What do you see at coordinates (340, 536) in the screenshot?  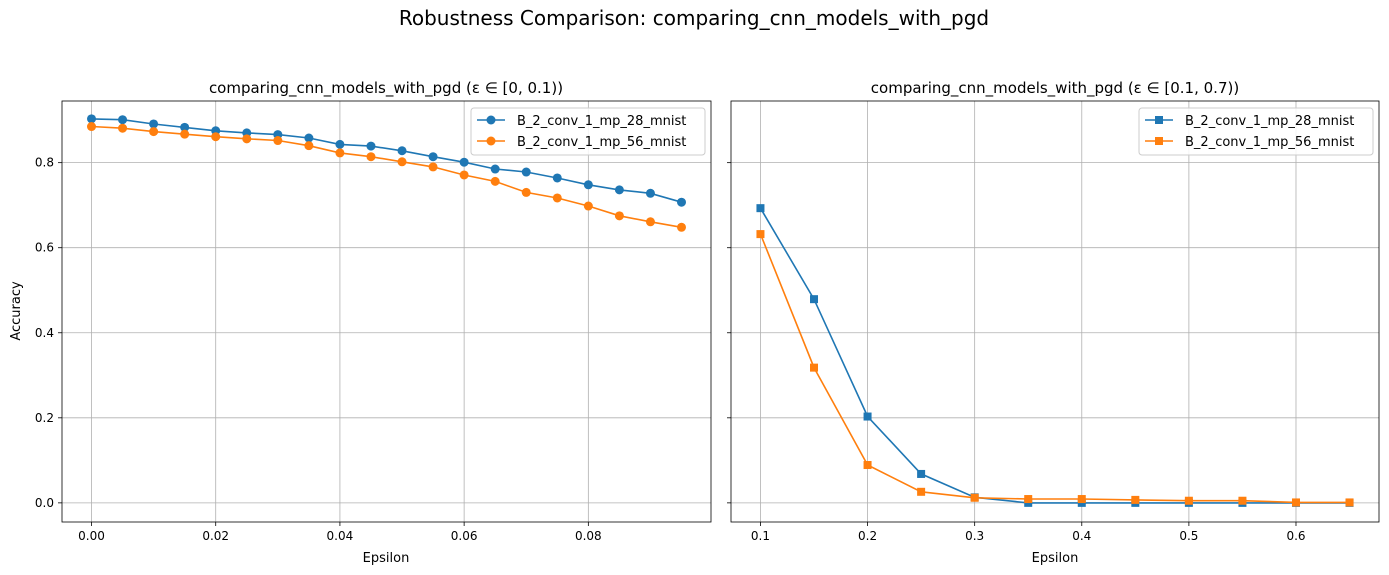 I see `x-tick-label: 0.04` at bounding box center [340, 536].